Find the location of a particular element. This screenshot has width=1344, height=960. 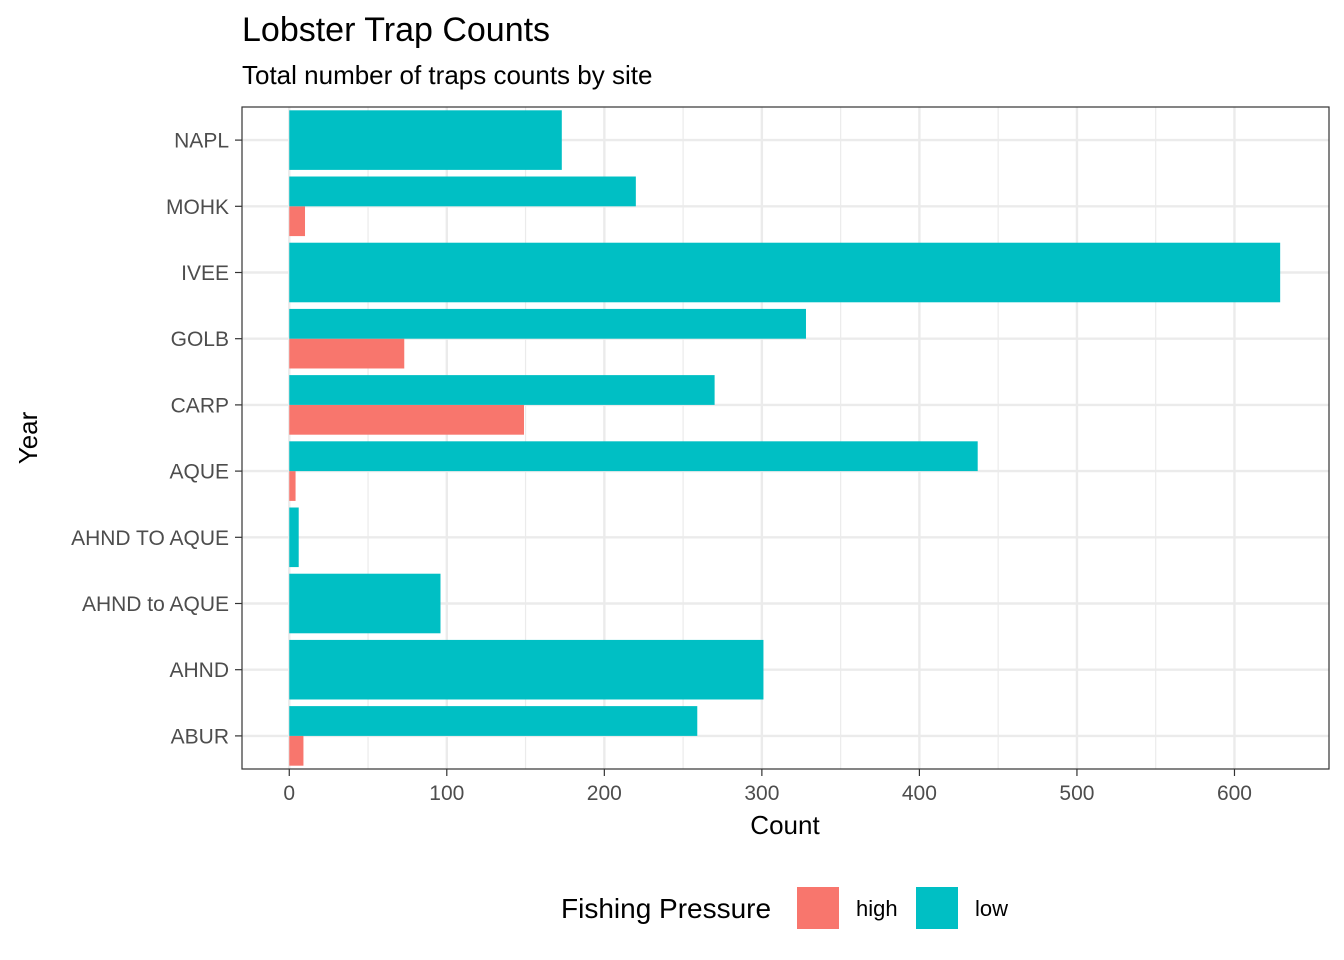

legend-label-high: high is located at coordinates (877, 908).